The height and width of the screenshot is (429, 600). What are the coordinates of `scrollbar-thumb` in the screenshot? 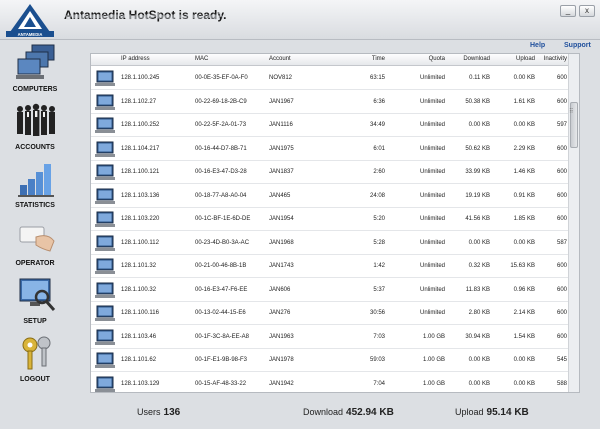 It's located at (574, 125).